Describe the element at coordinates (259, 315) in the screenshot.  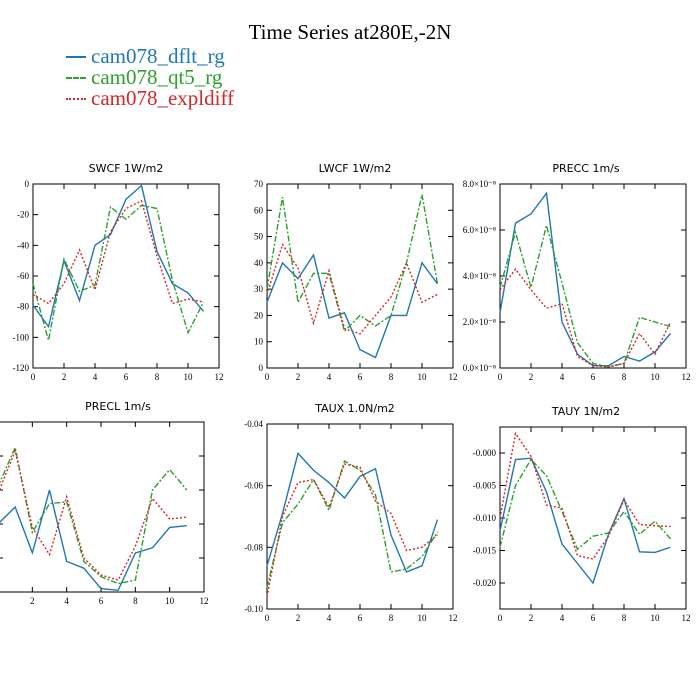
I see `y-tick-label: 20` at that location.